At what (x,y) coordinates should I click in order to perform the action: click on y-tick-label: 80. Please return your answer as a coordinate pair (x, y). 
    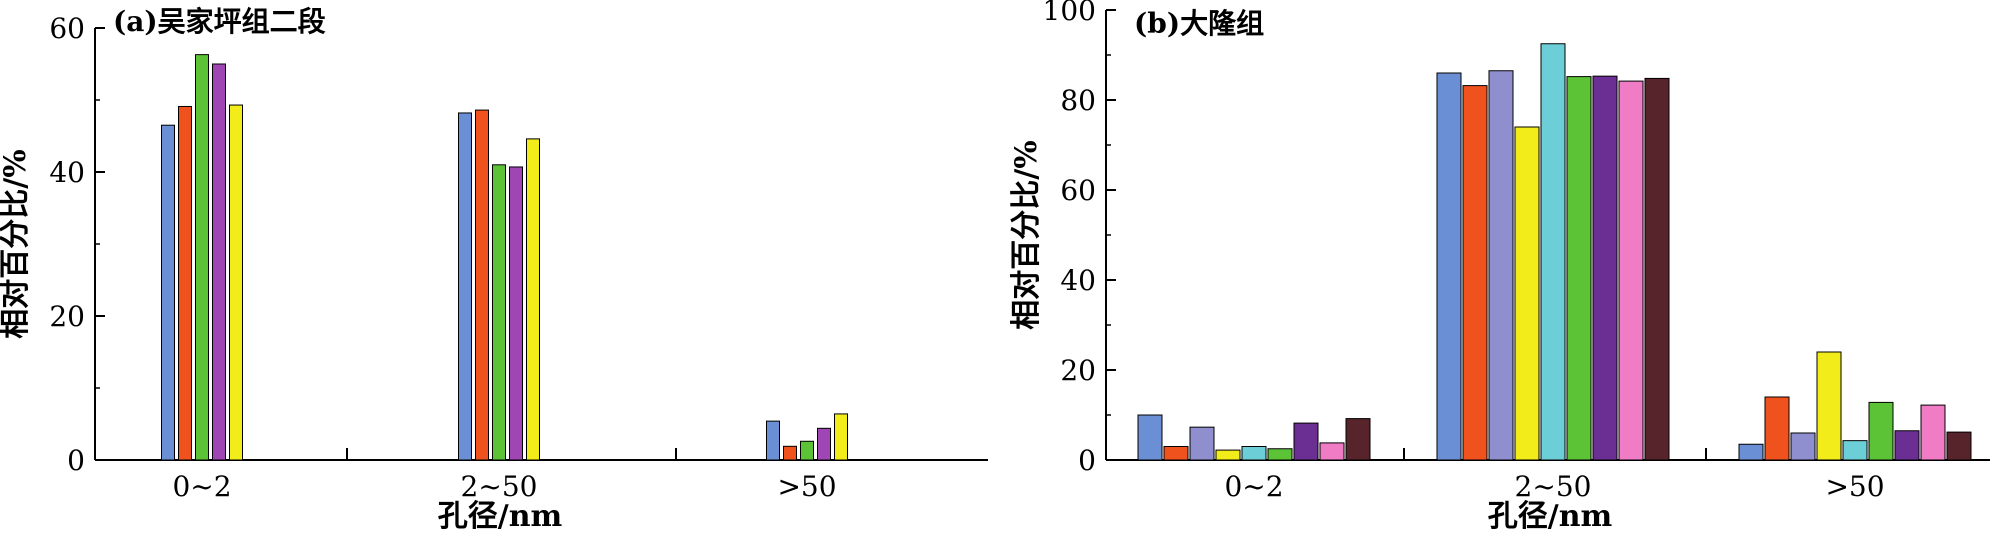
    Looking at the image, I should click on (1078, 100).